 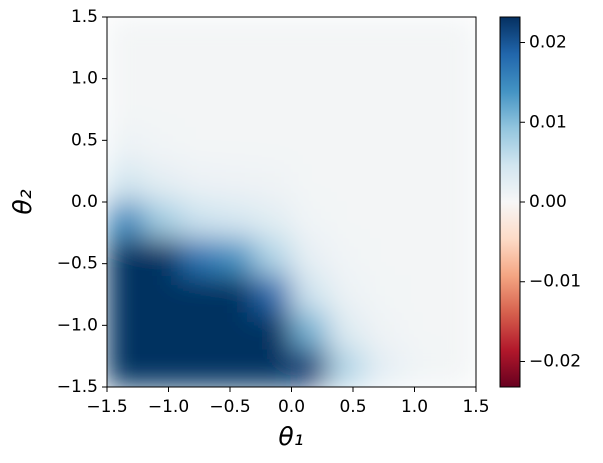 I want to click on y-tick-label: 0.5, so click(x=84, y=140).